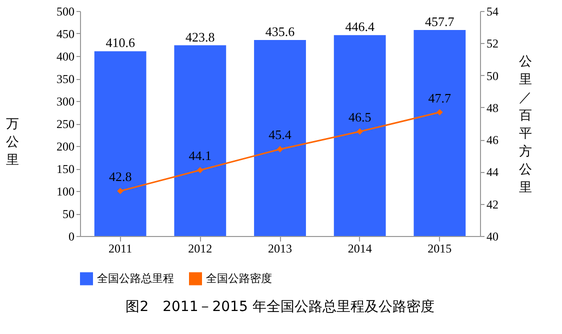 The image size is (562, 334). I want to click on text: 图2 2011－2015 年全国公路总里程及公路密度, so click(280, 307).